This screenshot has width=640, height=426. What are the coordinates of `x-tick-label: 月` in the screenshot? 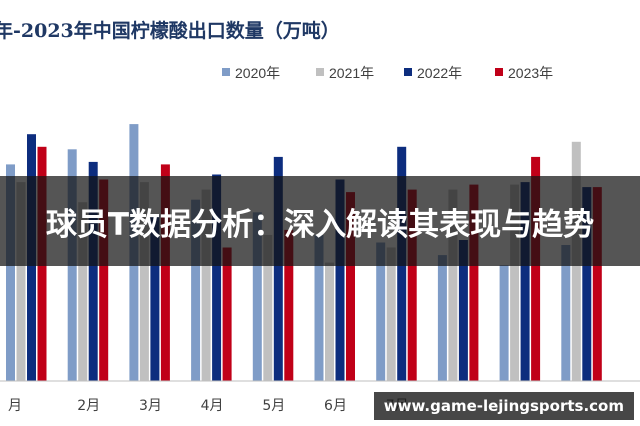 It's located at (15, 406).